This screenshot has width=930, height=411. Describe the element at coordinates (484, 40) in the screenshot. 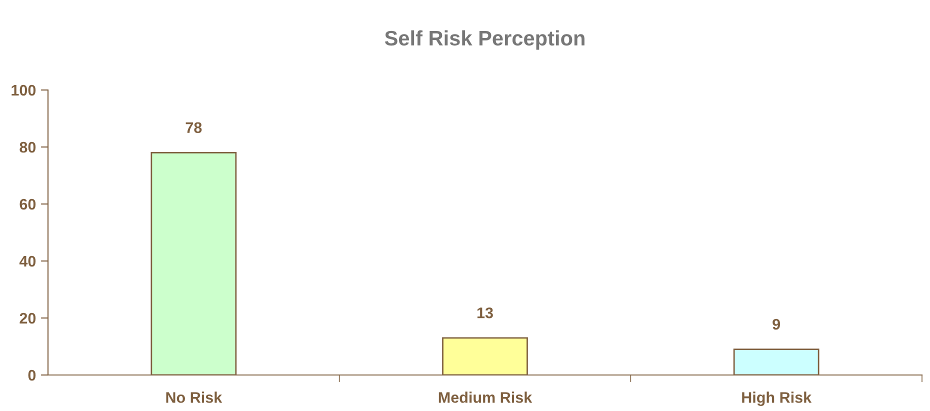

I see `chart-title: Self Risk Perception` at that location.